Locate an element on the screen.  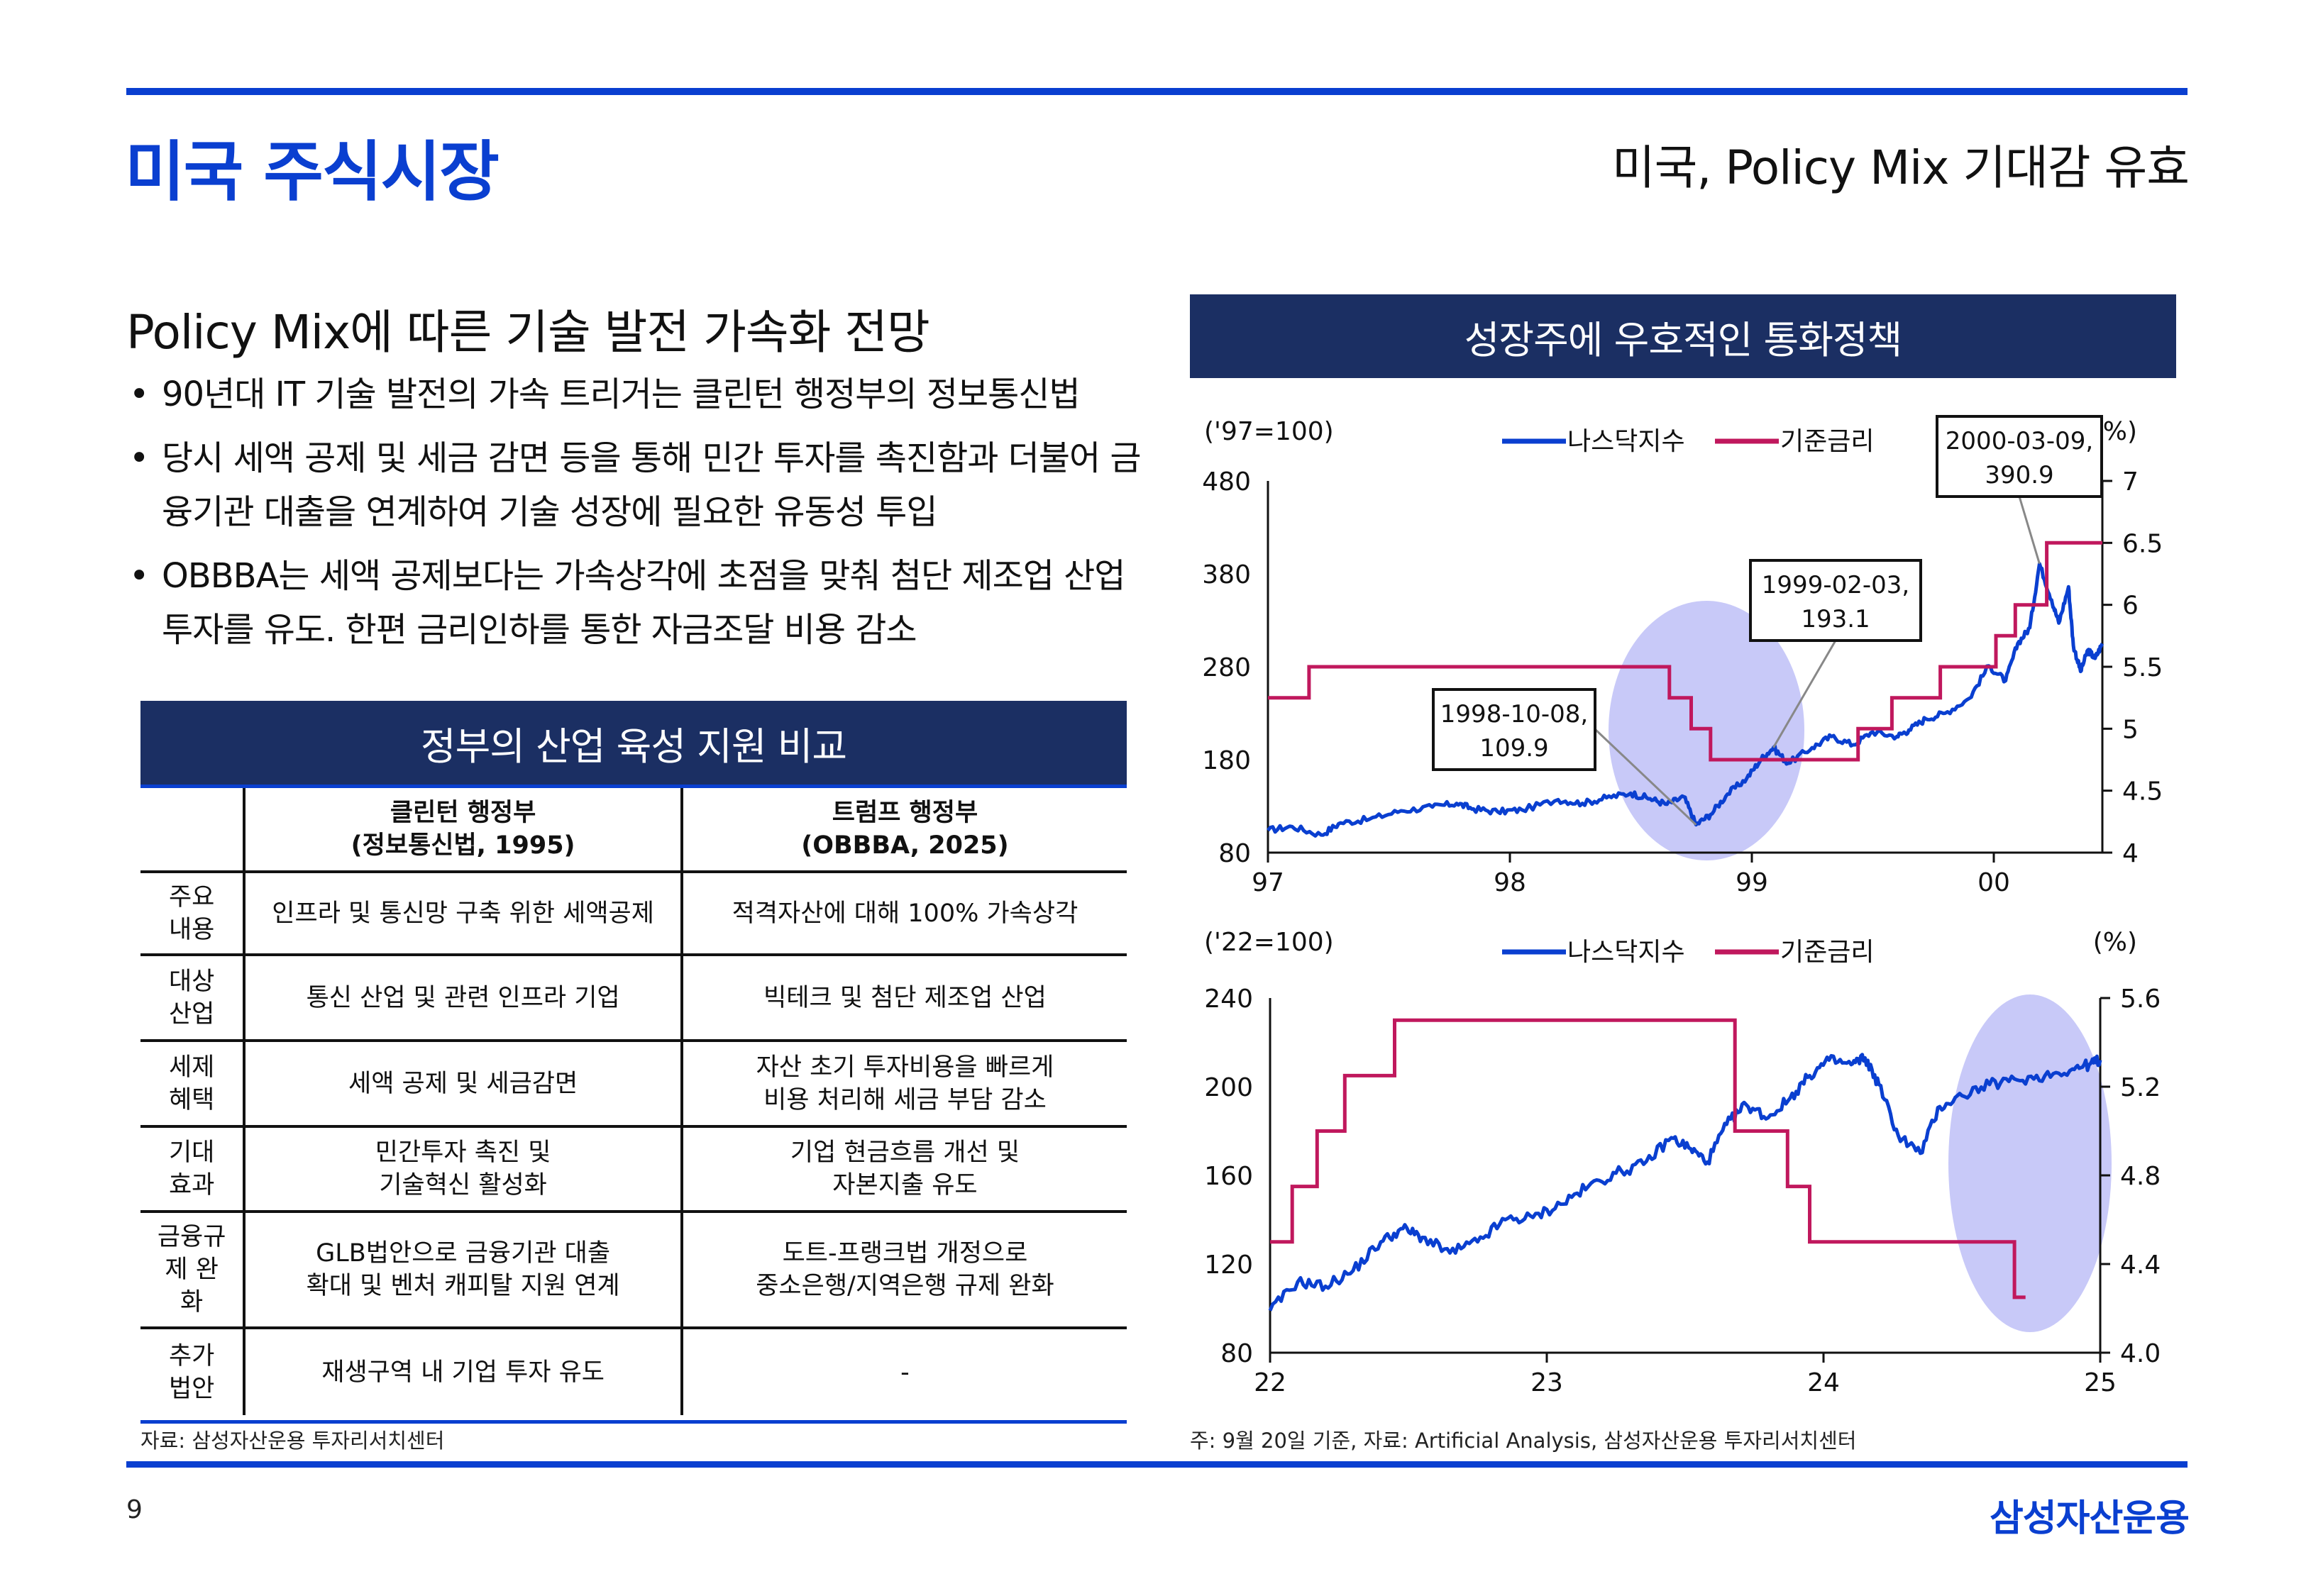
header-empty is located at coordinates (192, 830).